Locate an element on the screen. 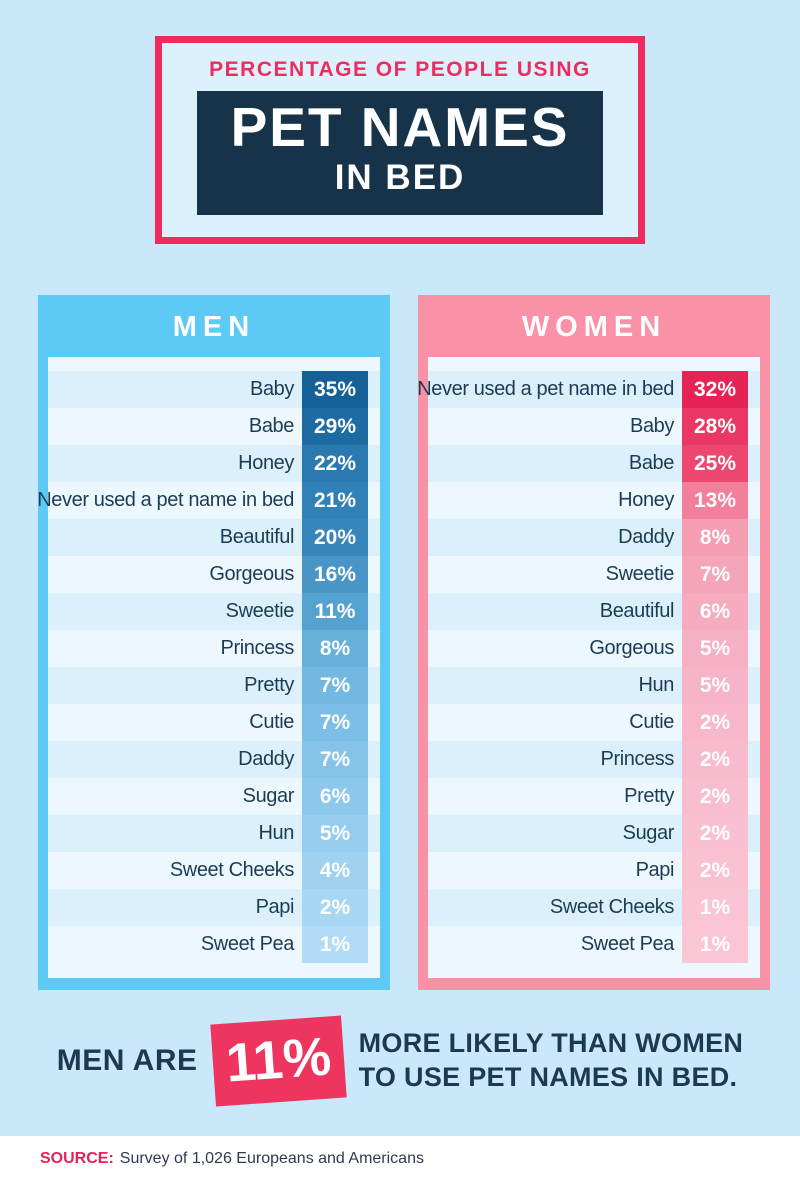 The height and width of the screenshot is (1182, 800). list-row: Cutie 7% is located at coordinates (214, 722).